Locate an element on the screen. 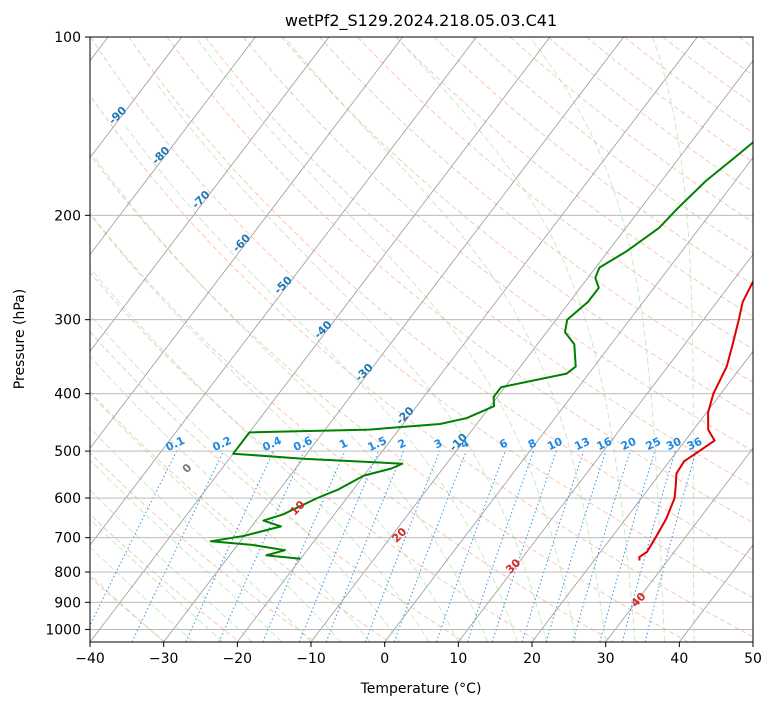 The height and width of the screenshot is (708, 775). profile-temperature is located at coordinates (695, 420).